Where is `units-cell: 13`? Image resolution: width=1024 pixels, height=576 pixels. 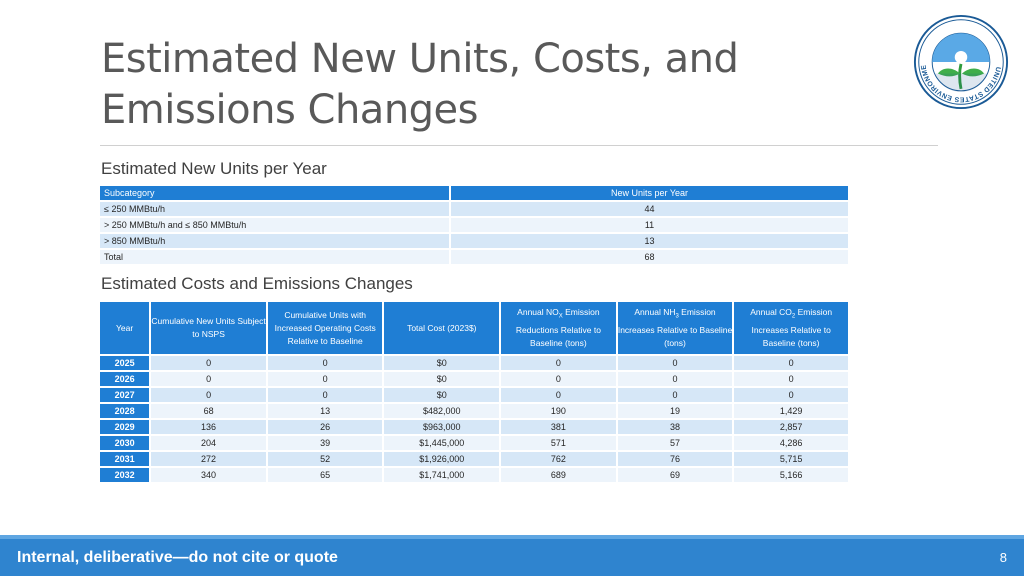
units-cell: 13 is located at coordinates (649, 241).